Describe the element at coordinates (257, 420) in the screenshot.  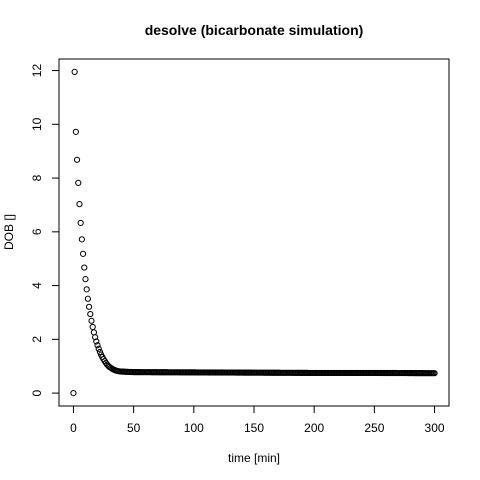
I see `x-axis: 0 50 100 150 200 250 300` at that location.